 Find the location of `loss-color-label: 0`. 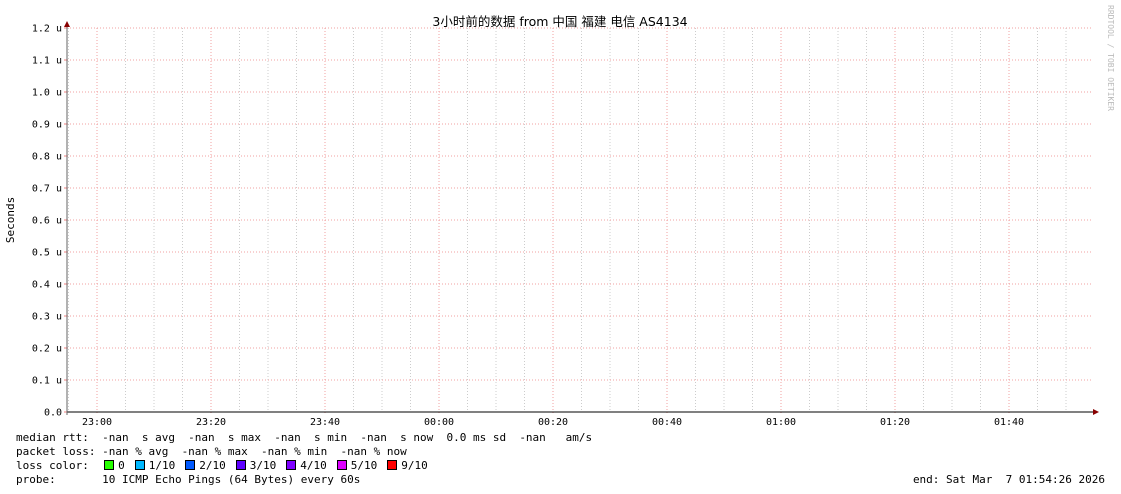

loss-color-label: 0 is located at coordinates (121, 465).